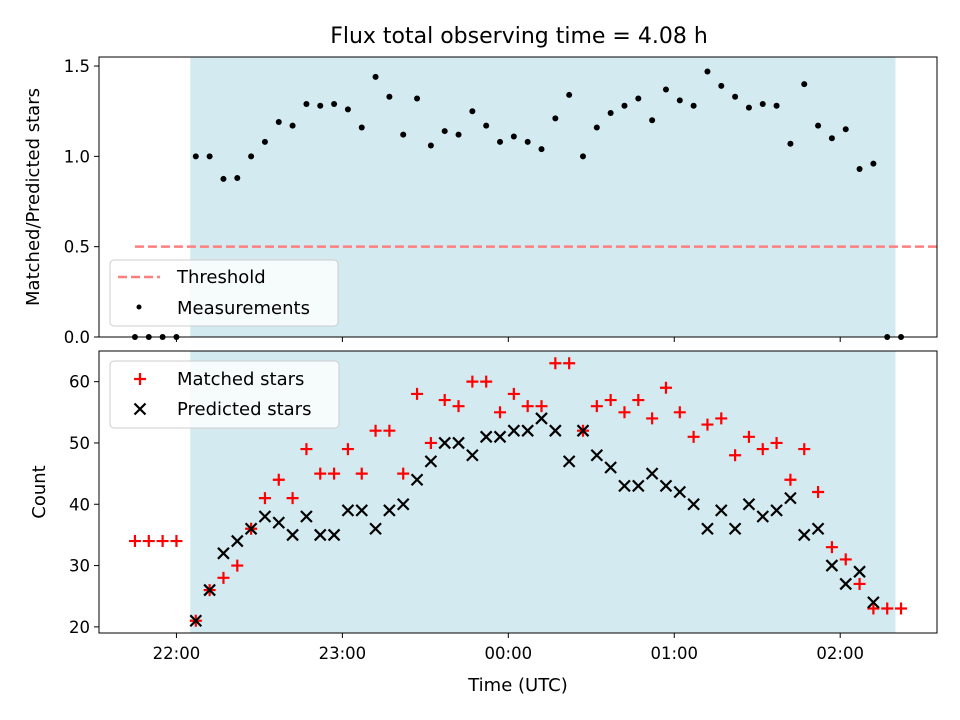 Image resolution: width=960 pixels, height=720 pixels. Describe the element at coordinates (674, 653) in the screenshot. I see `x-tick-label: 01:00` at that location.